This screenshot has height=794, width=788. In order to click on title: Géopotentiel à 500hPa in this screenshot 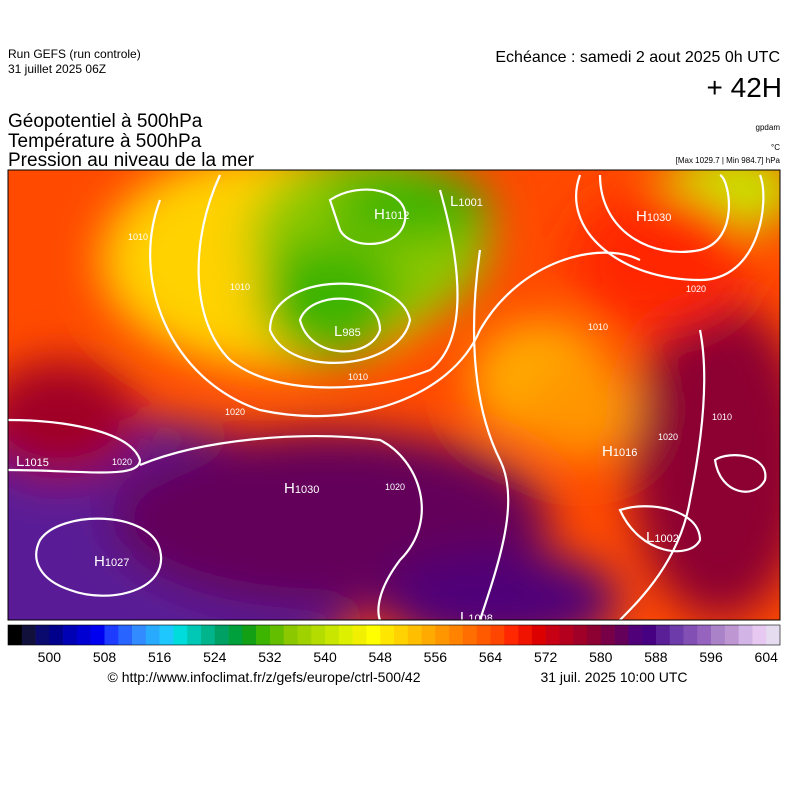, I will do `click(105, 121)`.